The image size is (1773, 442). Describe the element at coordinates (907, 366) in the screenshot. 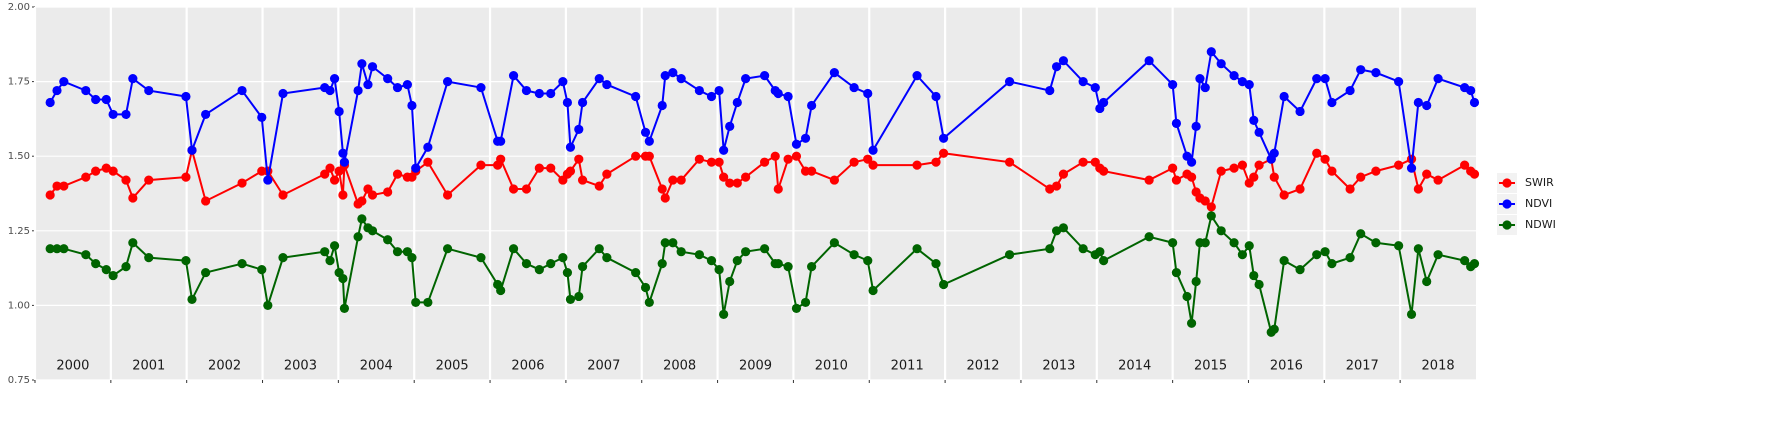

I see `x-tick-label: 2011` at that location.